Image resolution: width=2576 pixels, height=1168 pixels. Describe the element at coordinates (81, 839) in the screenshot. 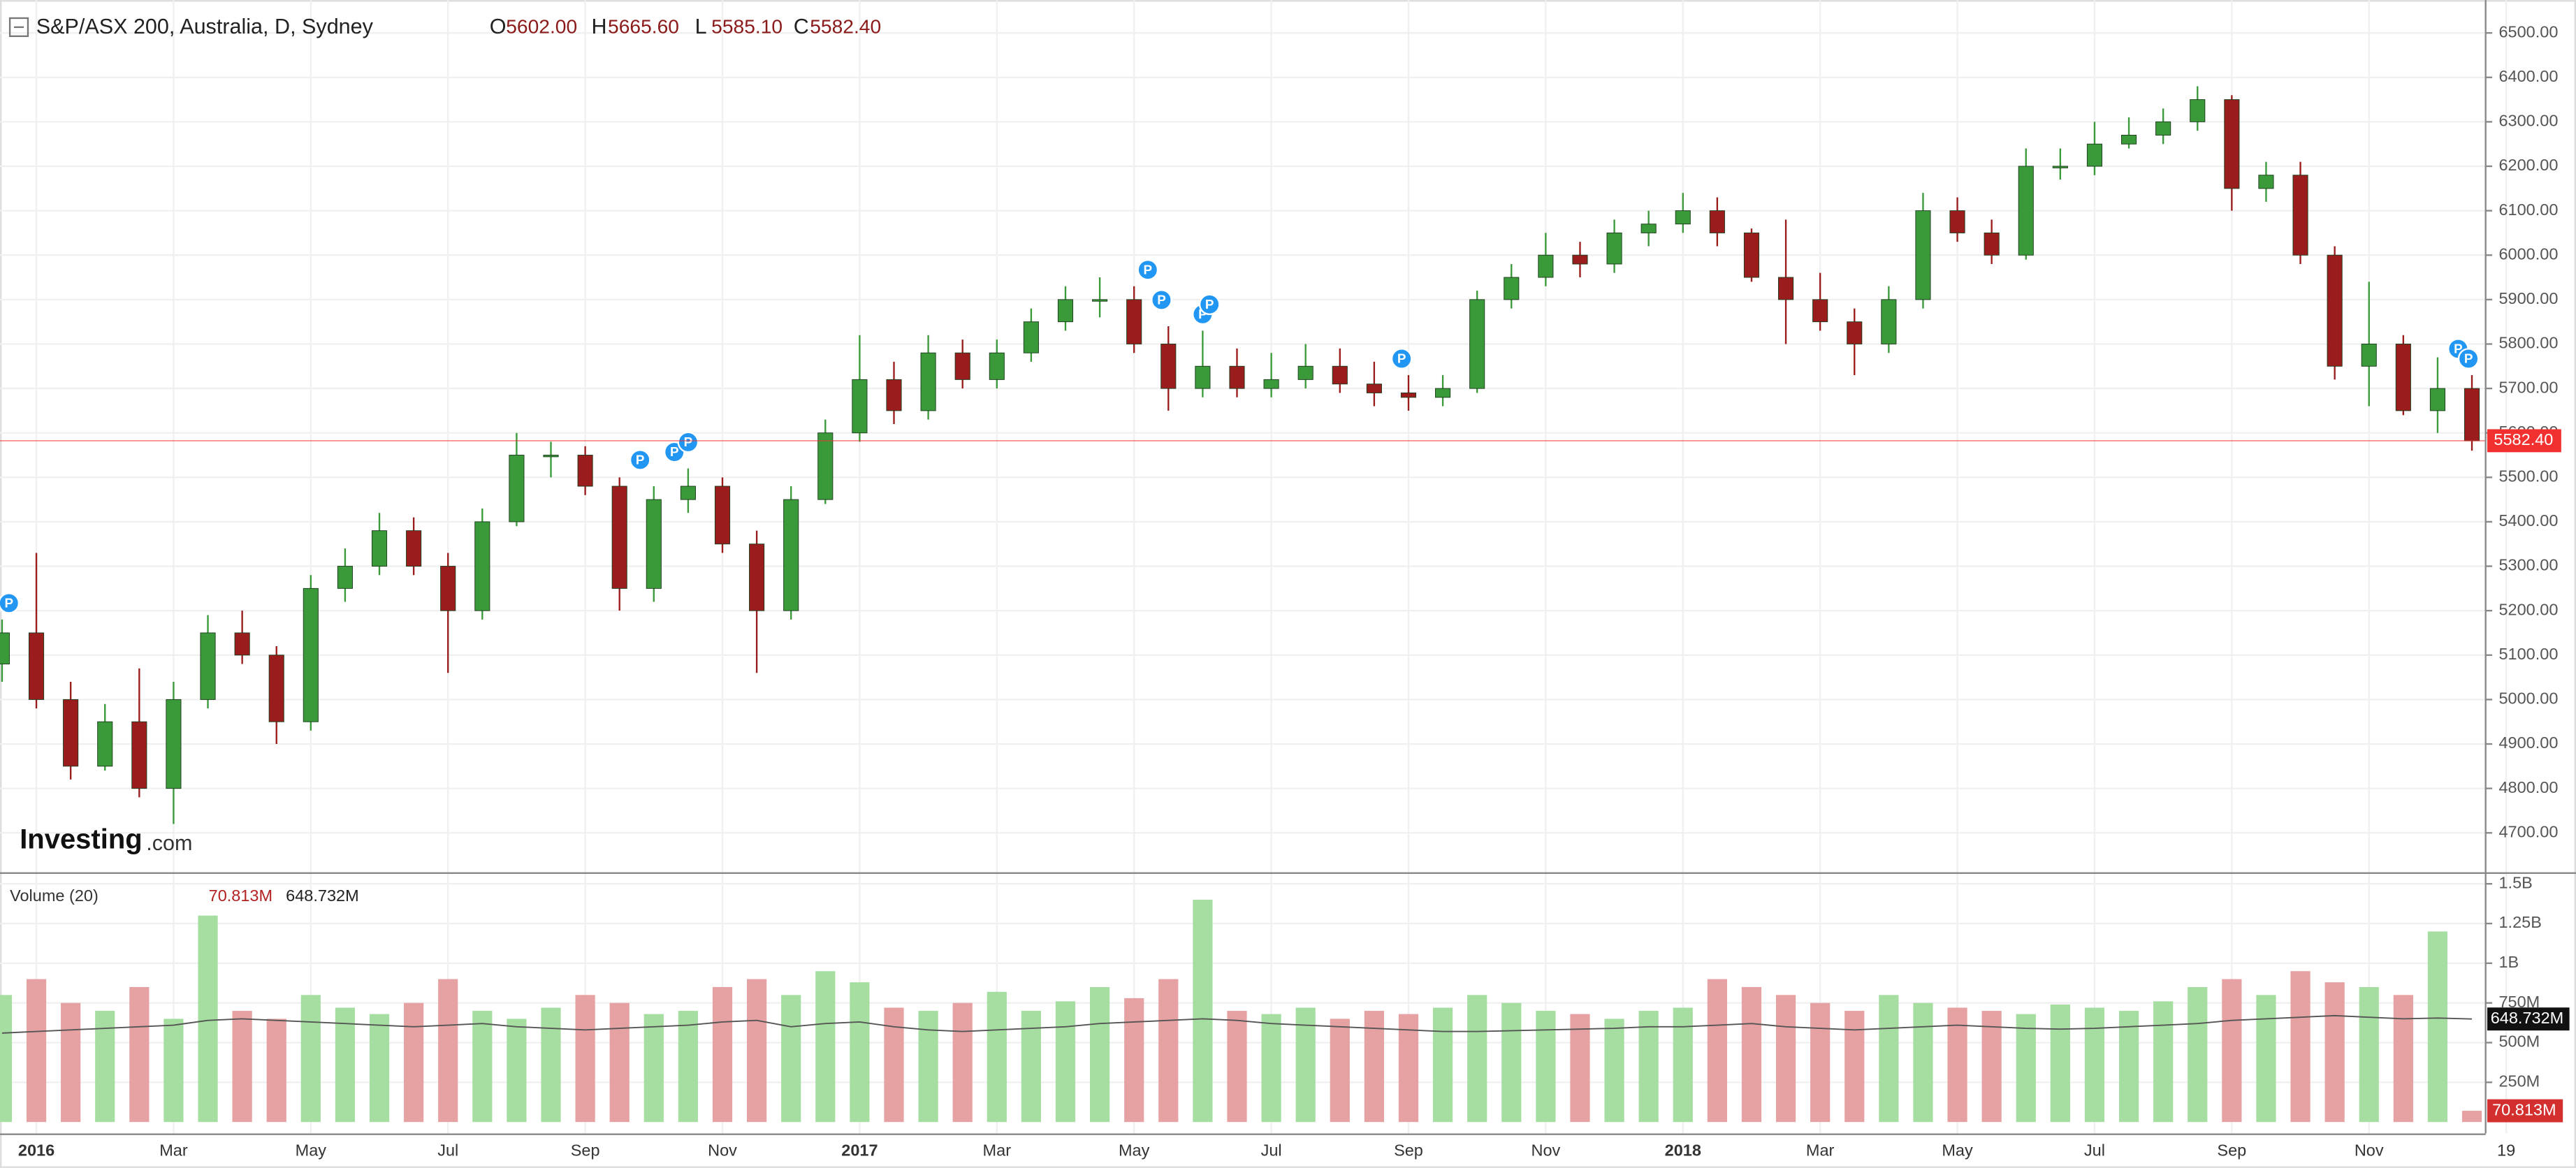

I see `watermark-brand: Investing` at that location.